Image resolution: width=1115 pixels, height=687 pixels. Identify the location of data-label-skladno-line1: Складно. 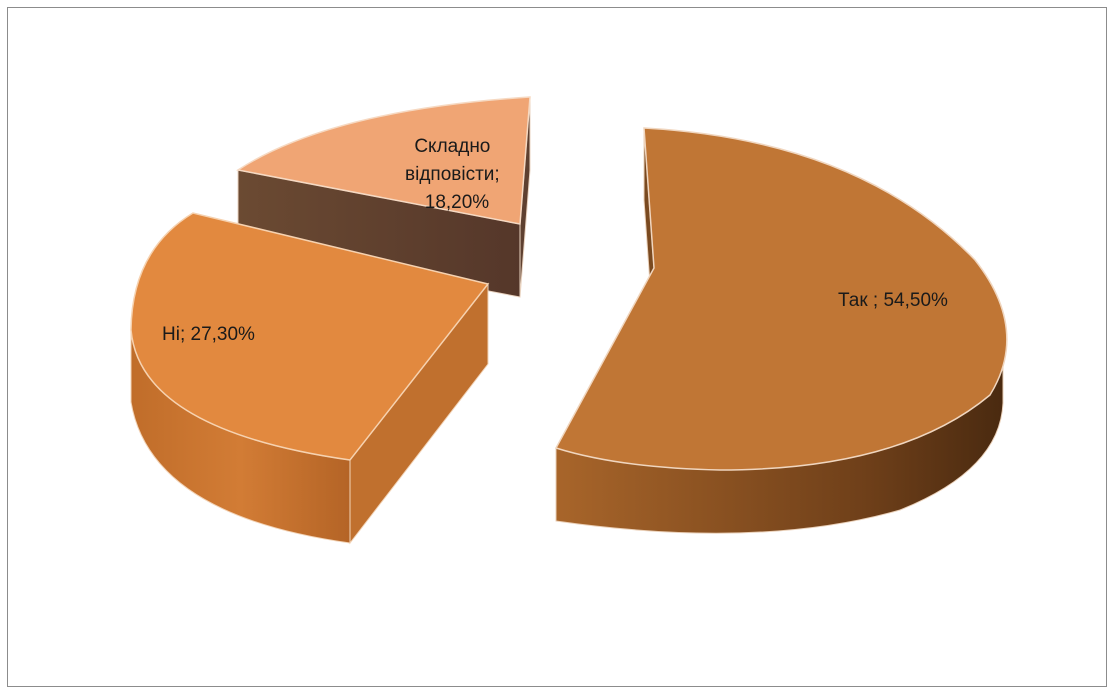
(452, 146).